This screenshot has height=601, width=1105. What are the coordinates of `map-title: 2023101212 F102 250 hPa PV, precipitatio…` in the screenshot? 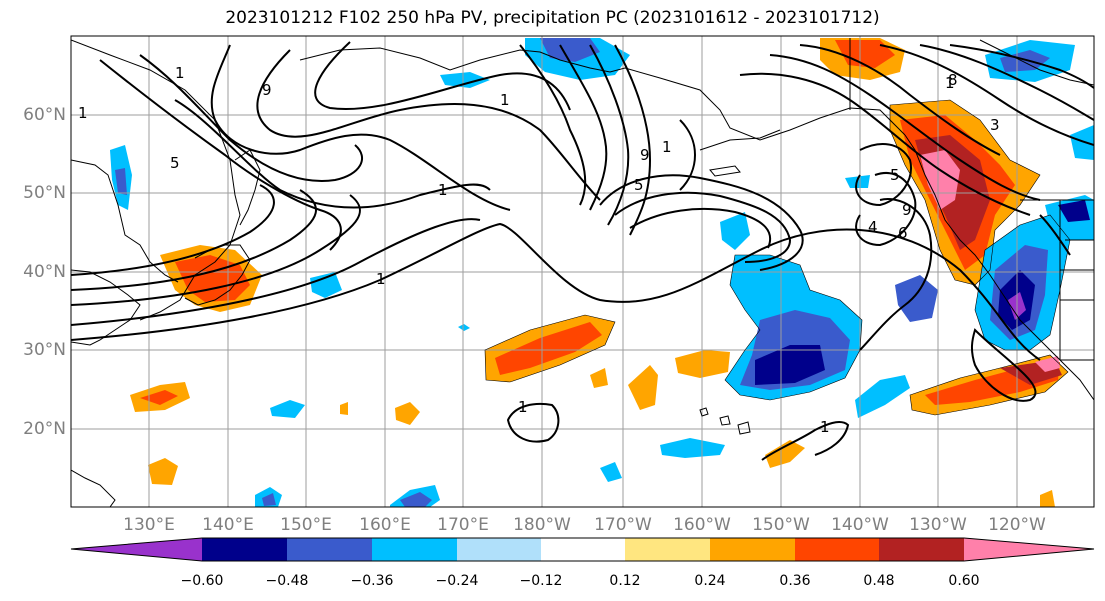 It's located at (552, 18).